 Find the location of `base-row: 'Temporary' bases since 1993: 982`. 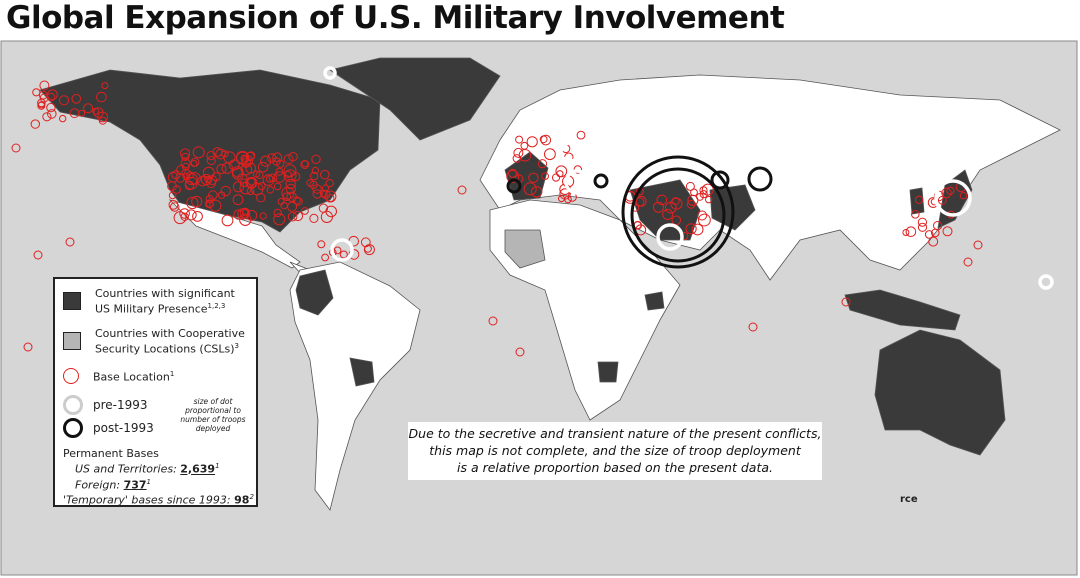

base-row: 'Temporary' bases since 1993: 982 is located at coordinates (158, 499).